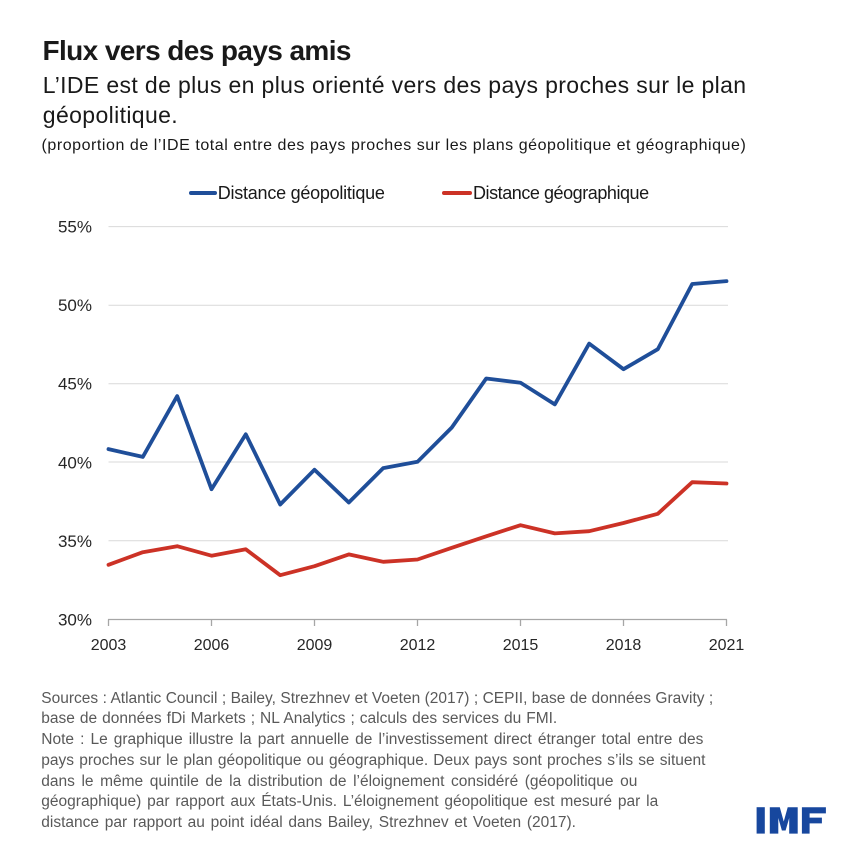  I want to click on svg-text: 35%, so click(75, 541).